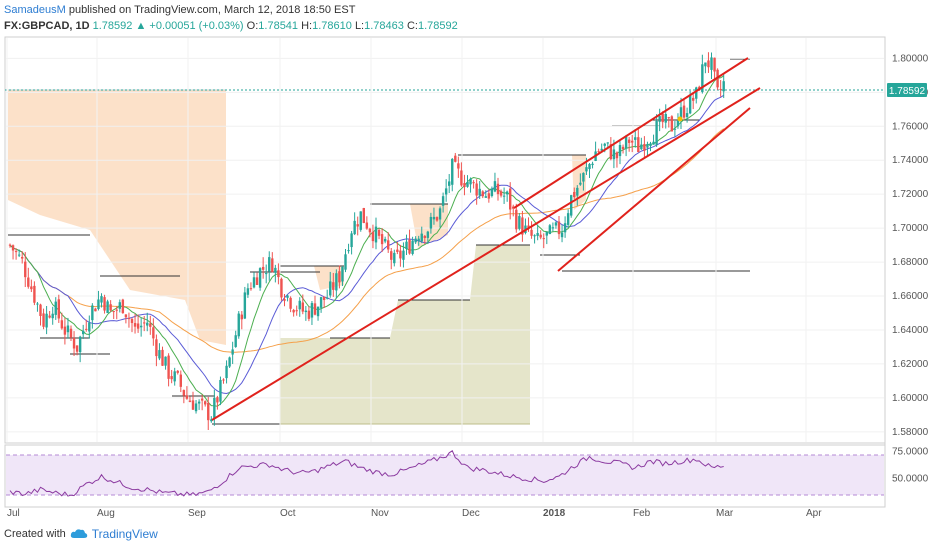  Describe the element at coordinates (725, 513) in the screenshot. I see `time-tick-label: Mar` at that location.